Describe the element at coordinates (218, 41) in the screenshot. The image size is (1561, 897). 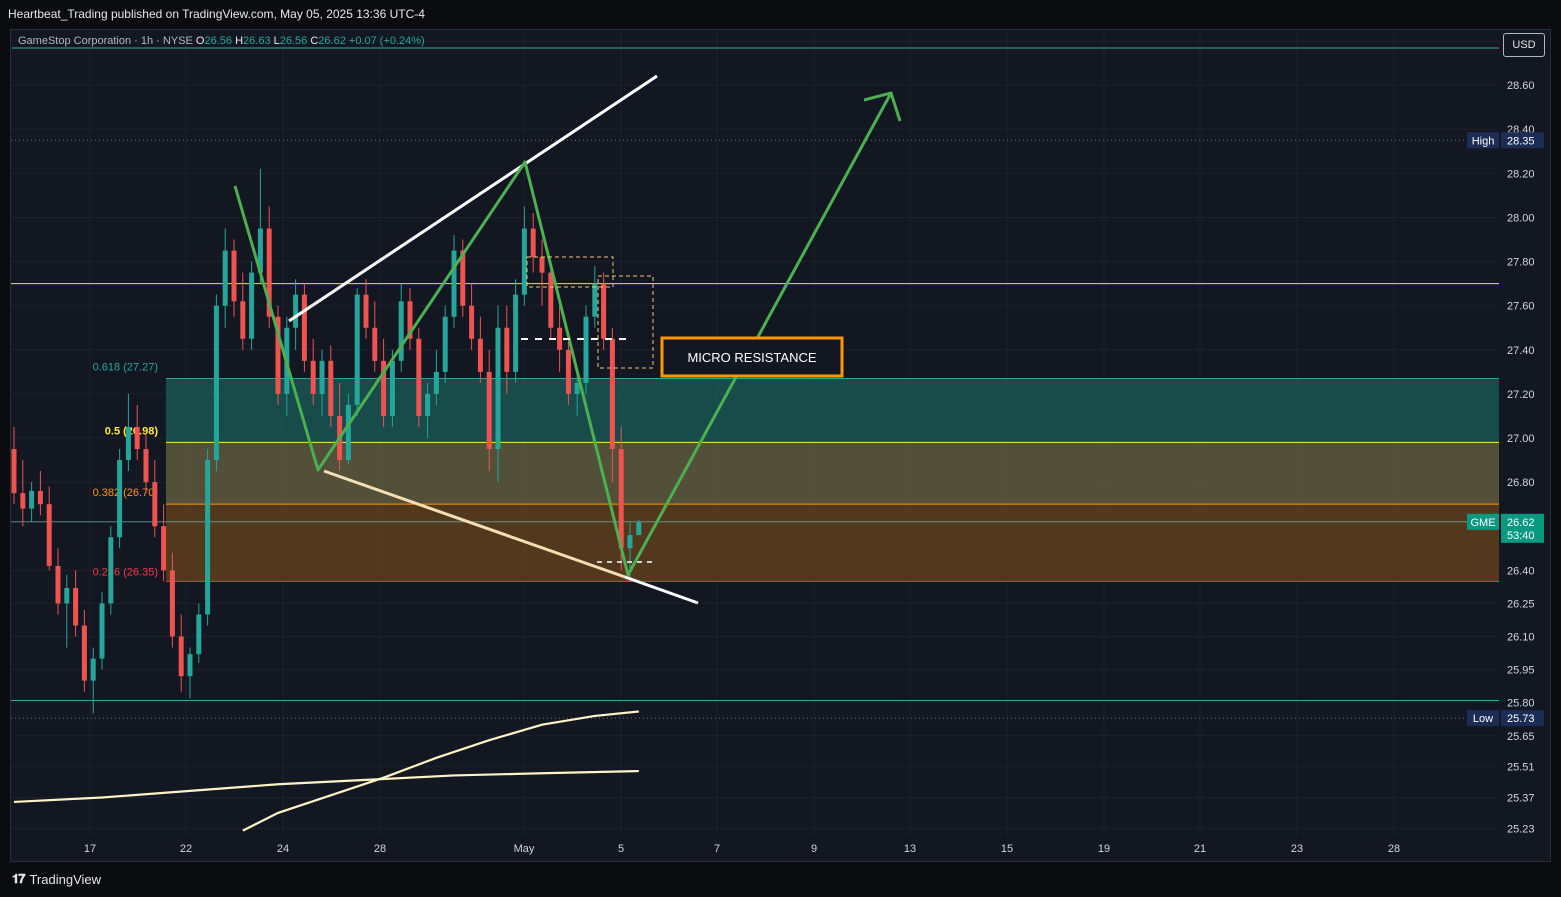
I see `legend-open: 26.56` at that location.